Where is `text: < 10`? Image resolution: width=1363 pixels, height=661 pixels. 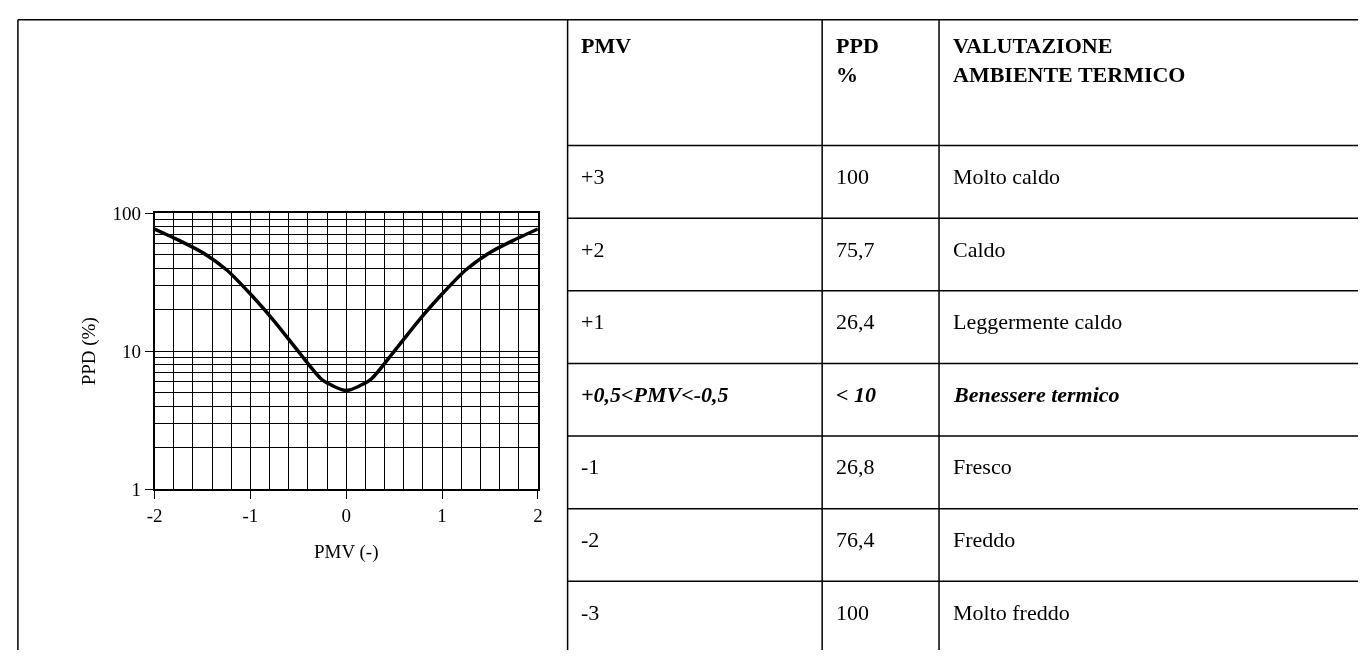
text: < 10 is located at coordinates (856, 394).